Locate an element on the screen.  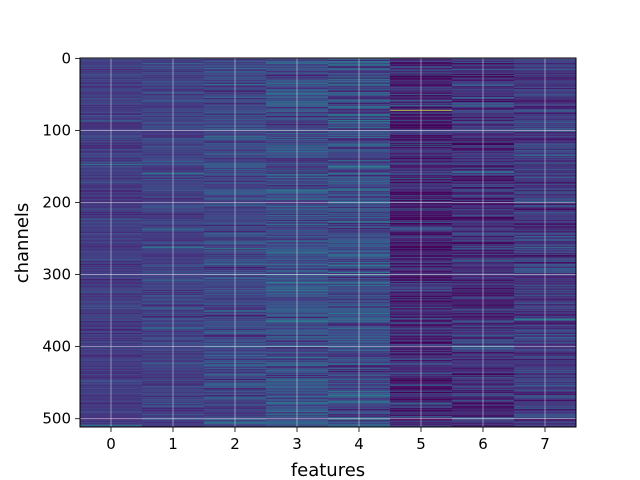
x-tick-label: 0 is located at coordinates (111, 444).